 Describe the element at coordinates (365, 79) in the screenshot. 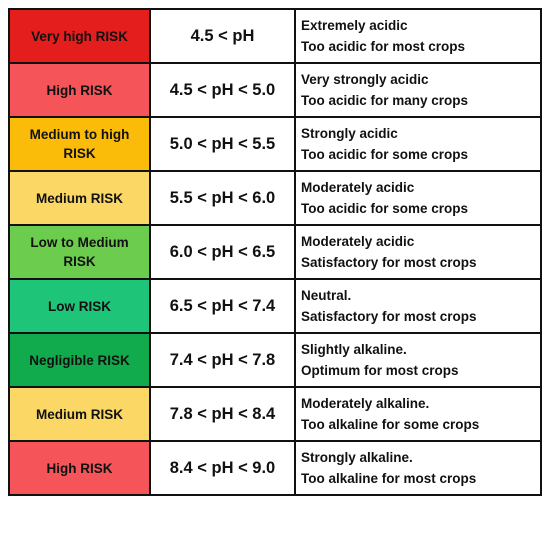

I see `acidity-description: Very strongly acidic` at that location.